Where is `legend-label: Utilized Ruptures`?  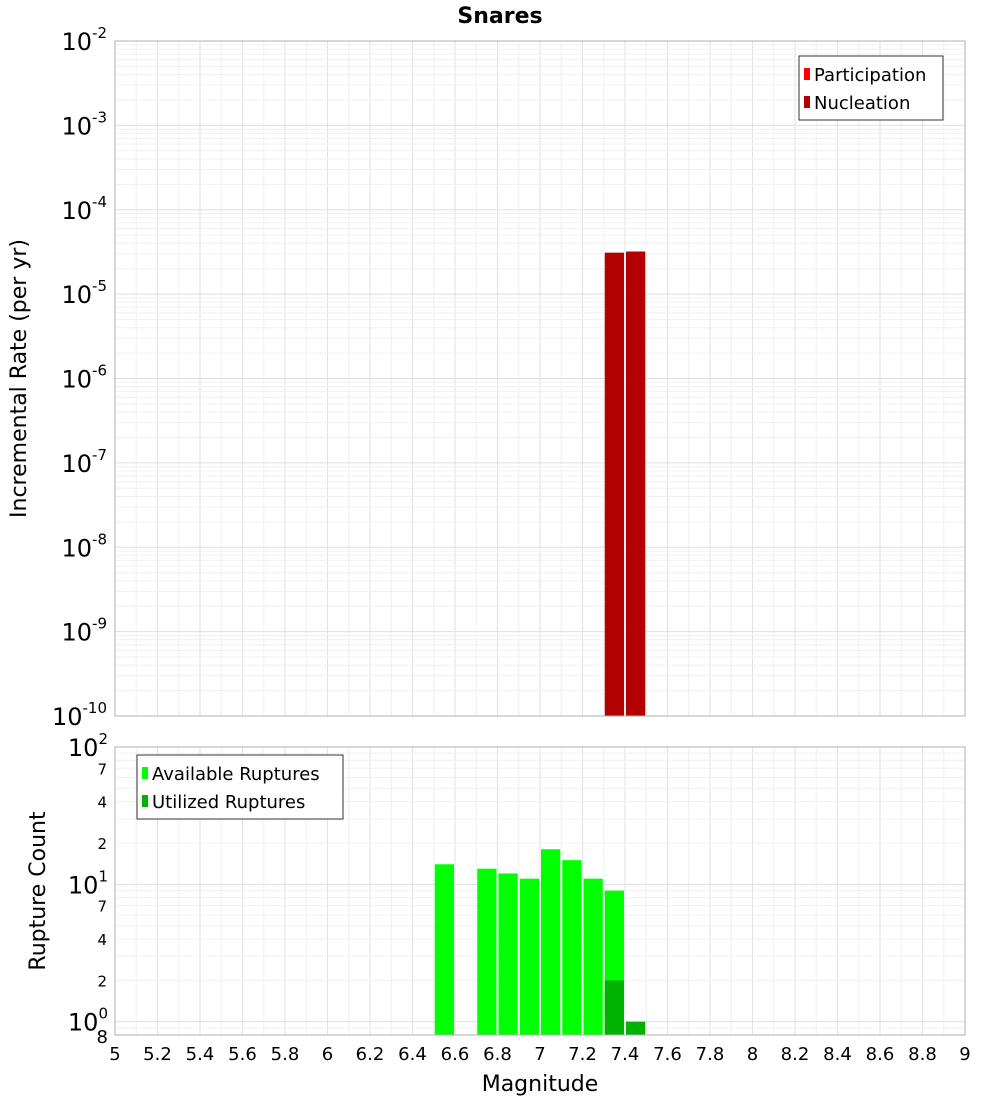 legend-label: Utilized Ruptures is located at coordinates (228, 802).